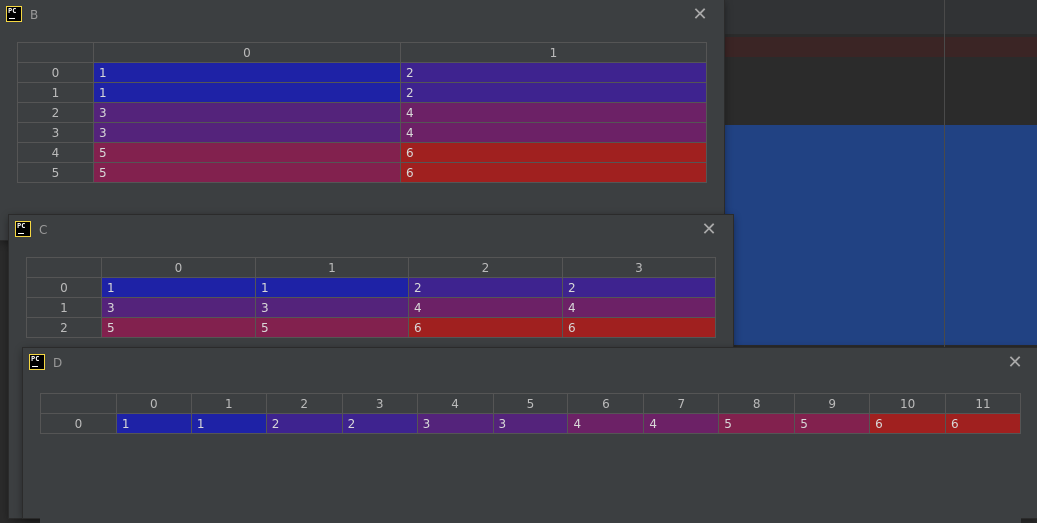 Image resolution: width=1037 pixels, height=523 pixels. Describe the element at coordinates (832, 403) in the screenshot. I see `column-header: 9` at that location.